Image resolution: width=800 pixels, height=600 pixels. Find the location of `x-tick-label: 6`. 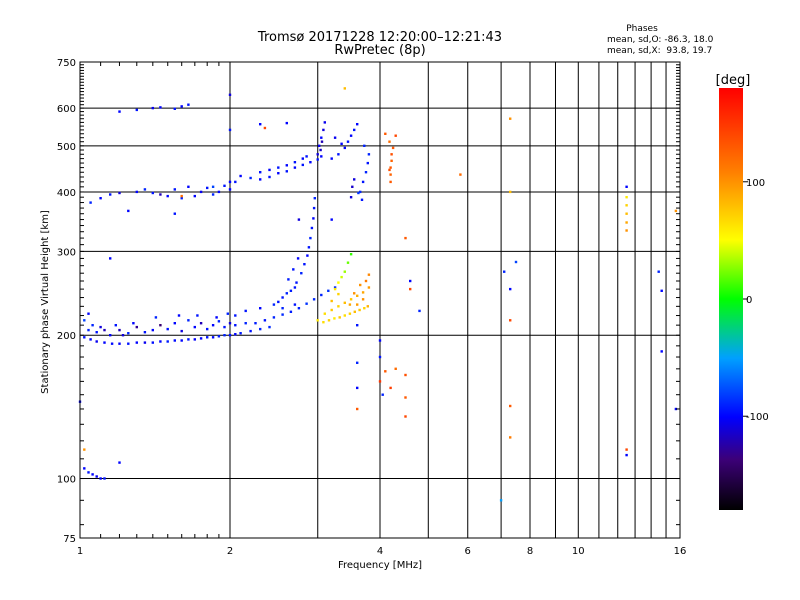

x-tick-label: 6 is located at coordinates (468, 551).